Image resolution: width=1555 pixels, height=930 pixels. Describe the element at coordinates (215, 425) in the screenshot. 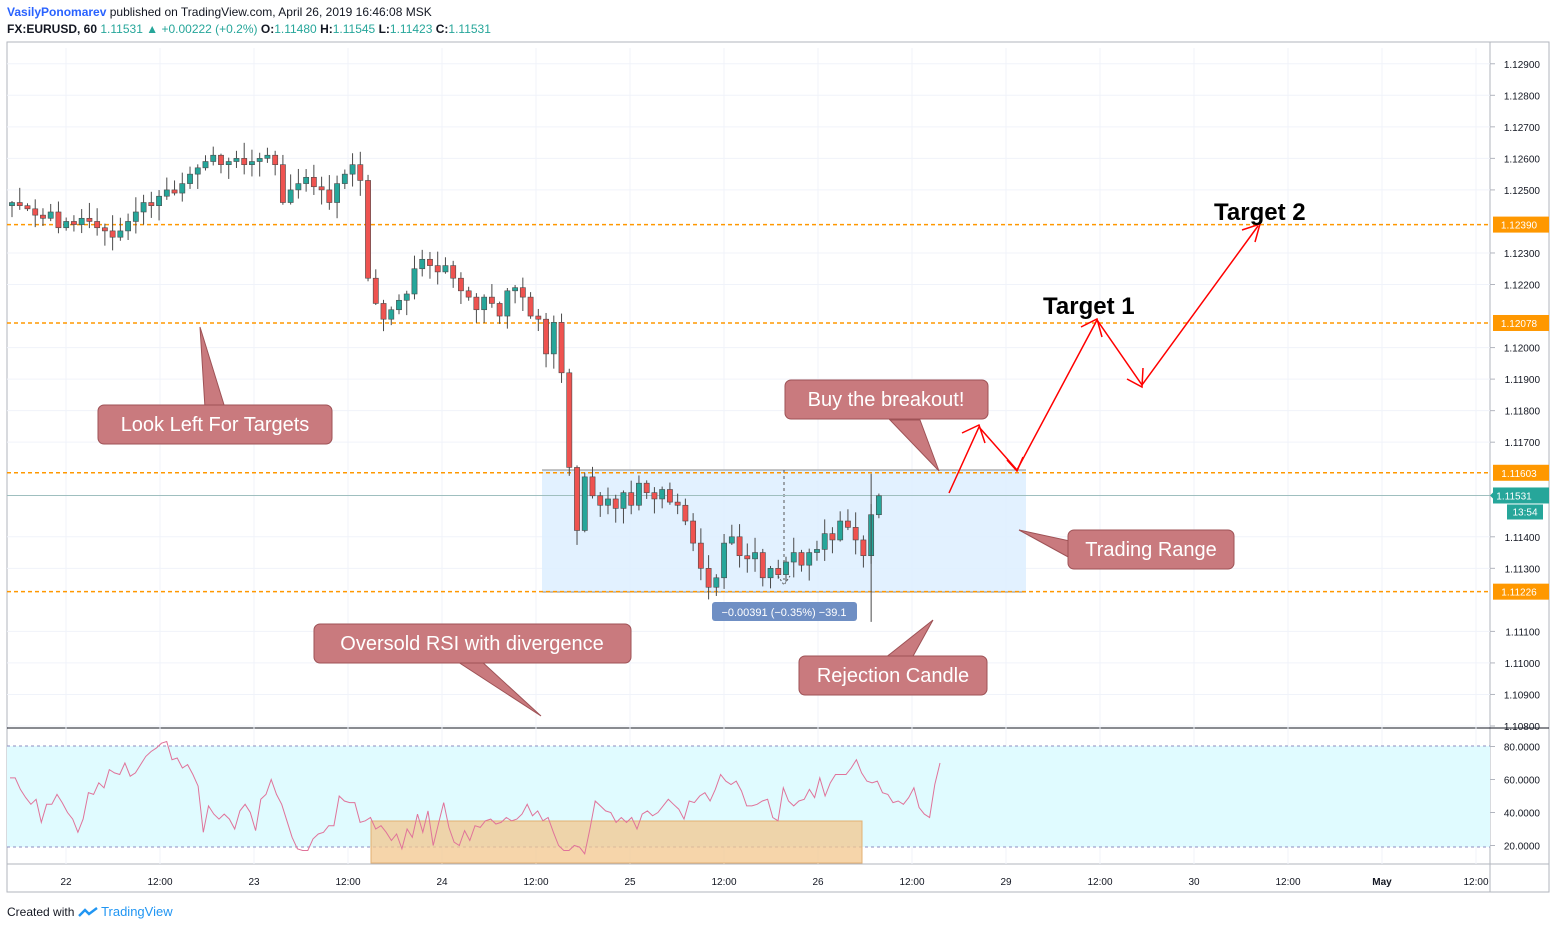

I see `callout-look-left-text: Look Left For Targets` at that location.